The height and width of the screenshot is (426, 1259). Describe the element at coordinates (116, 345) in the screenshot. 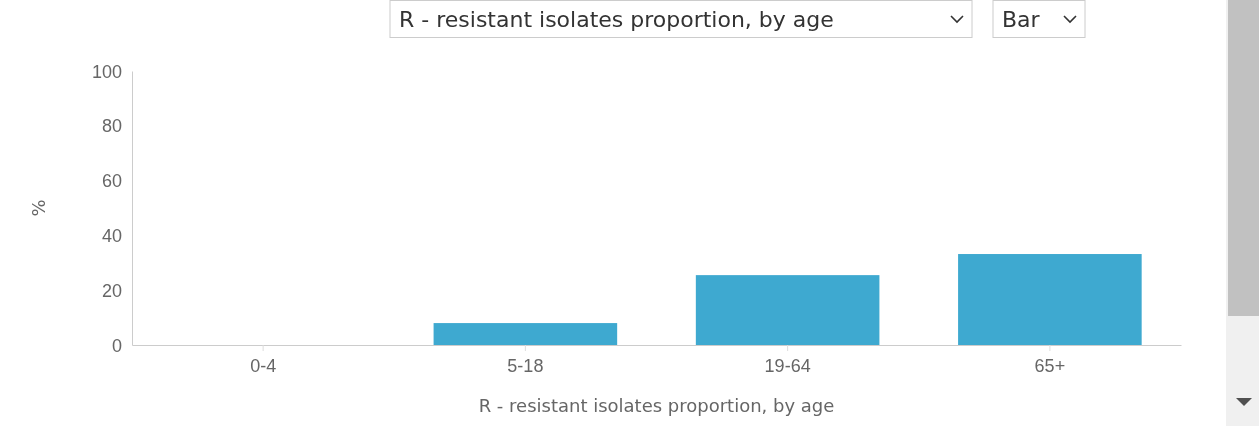

I see `y-tick-label: 0` at that location.